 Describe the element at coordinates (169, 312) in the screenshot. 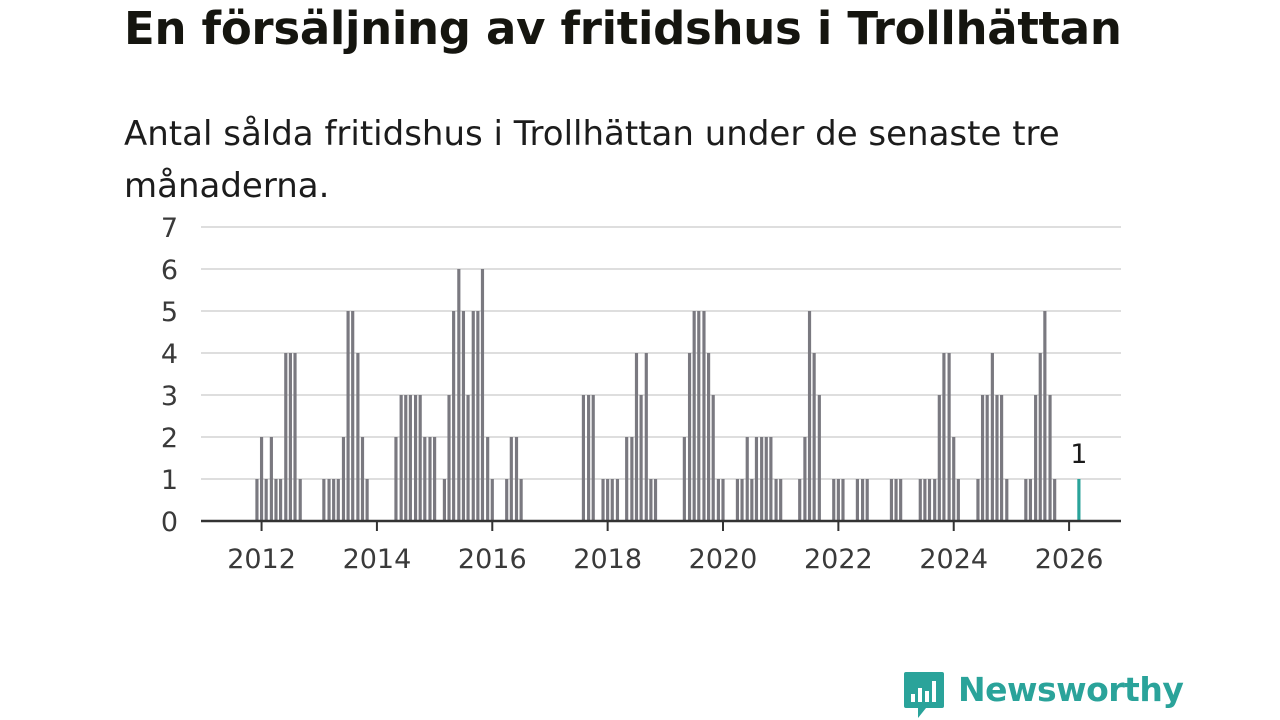

I see `y-tick-label-5: 5` at that location.